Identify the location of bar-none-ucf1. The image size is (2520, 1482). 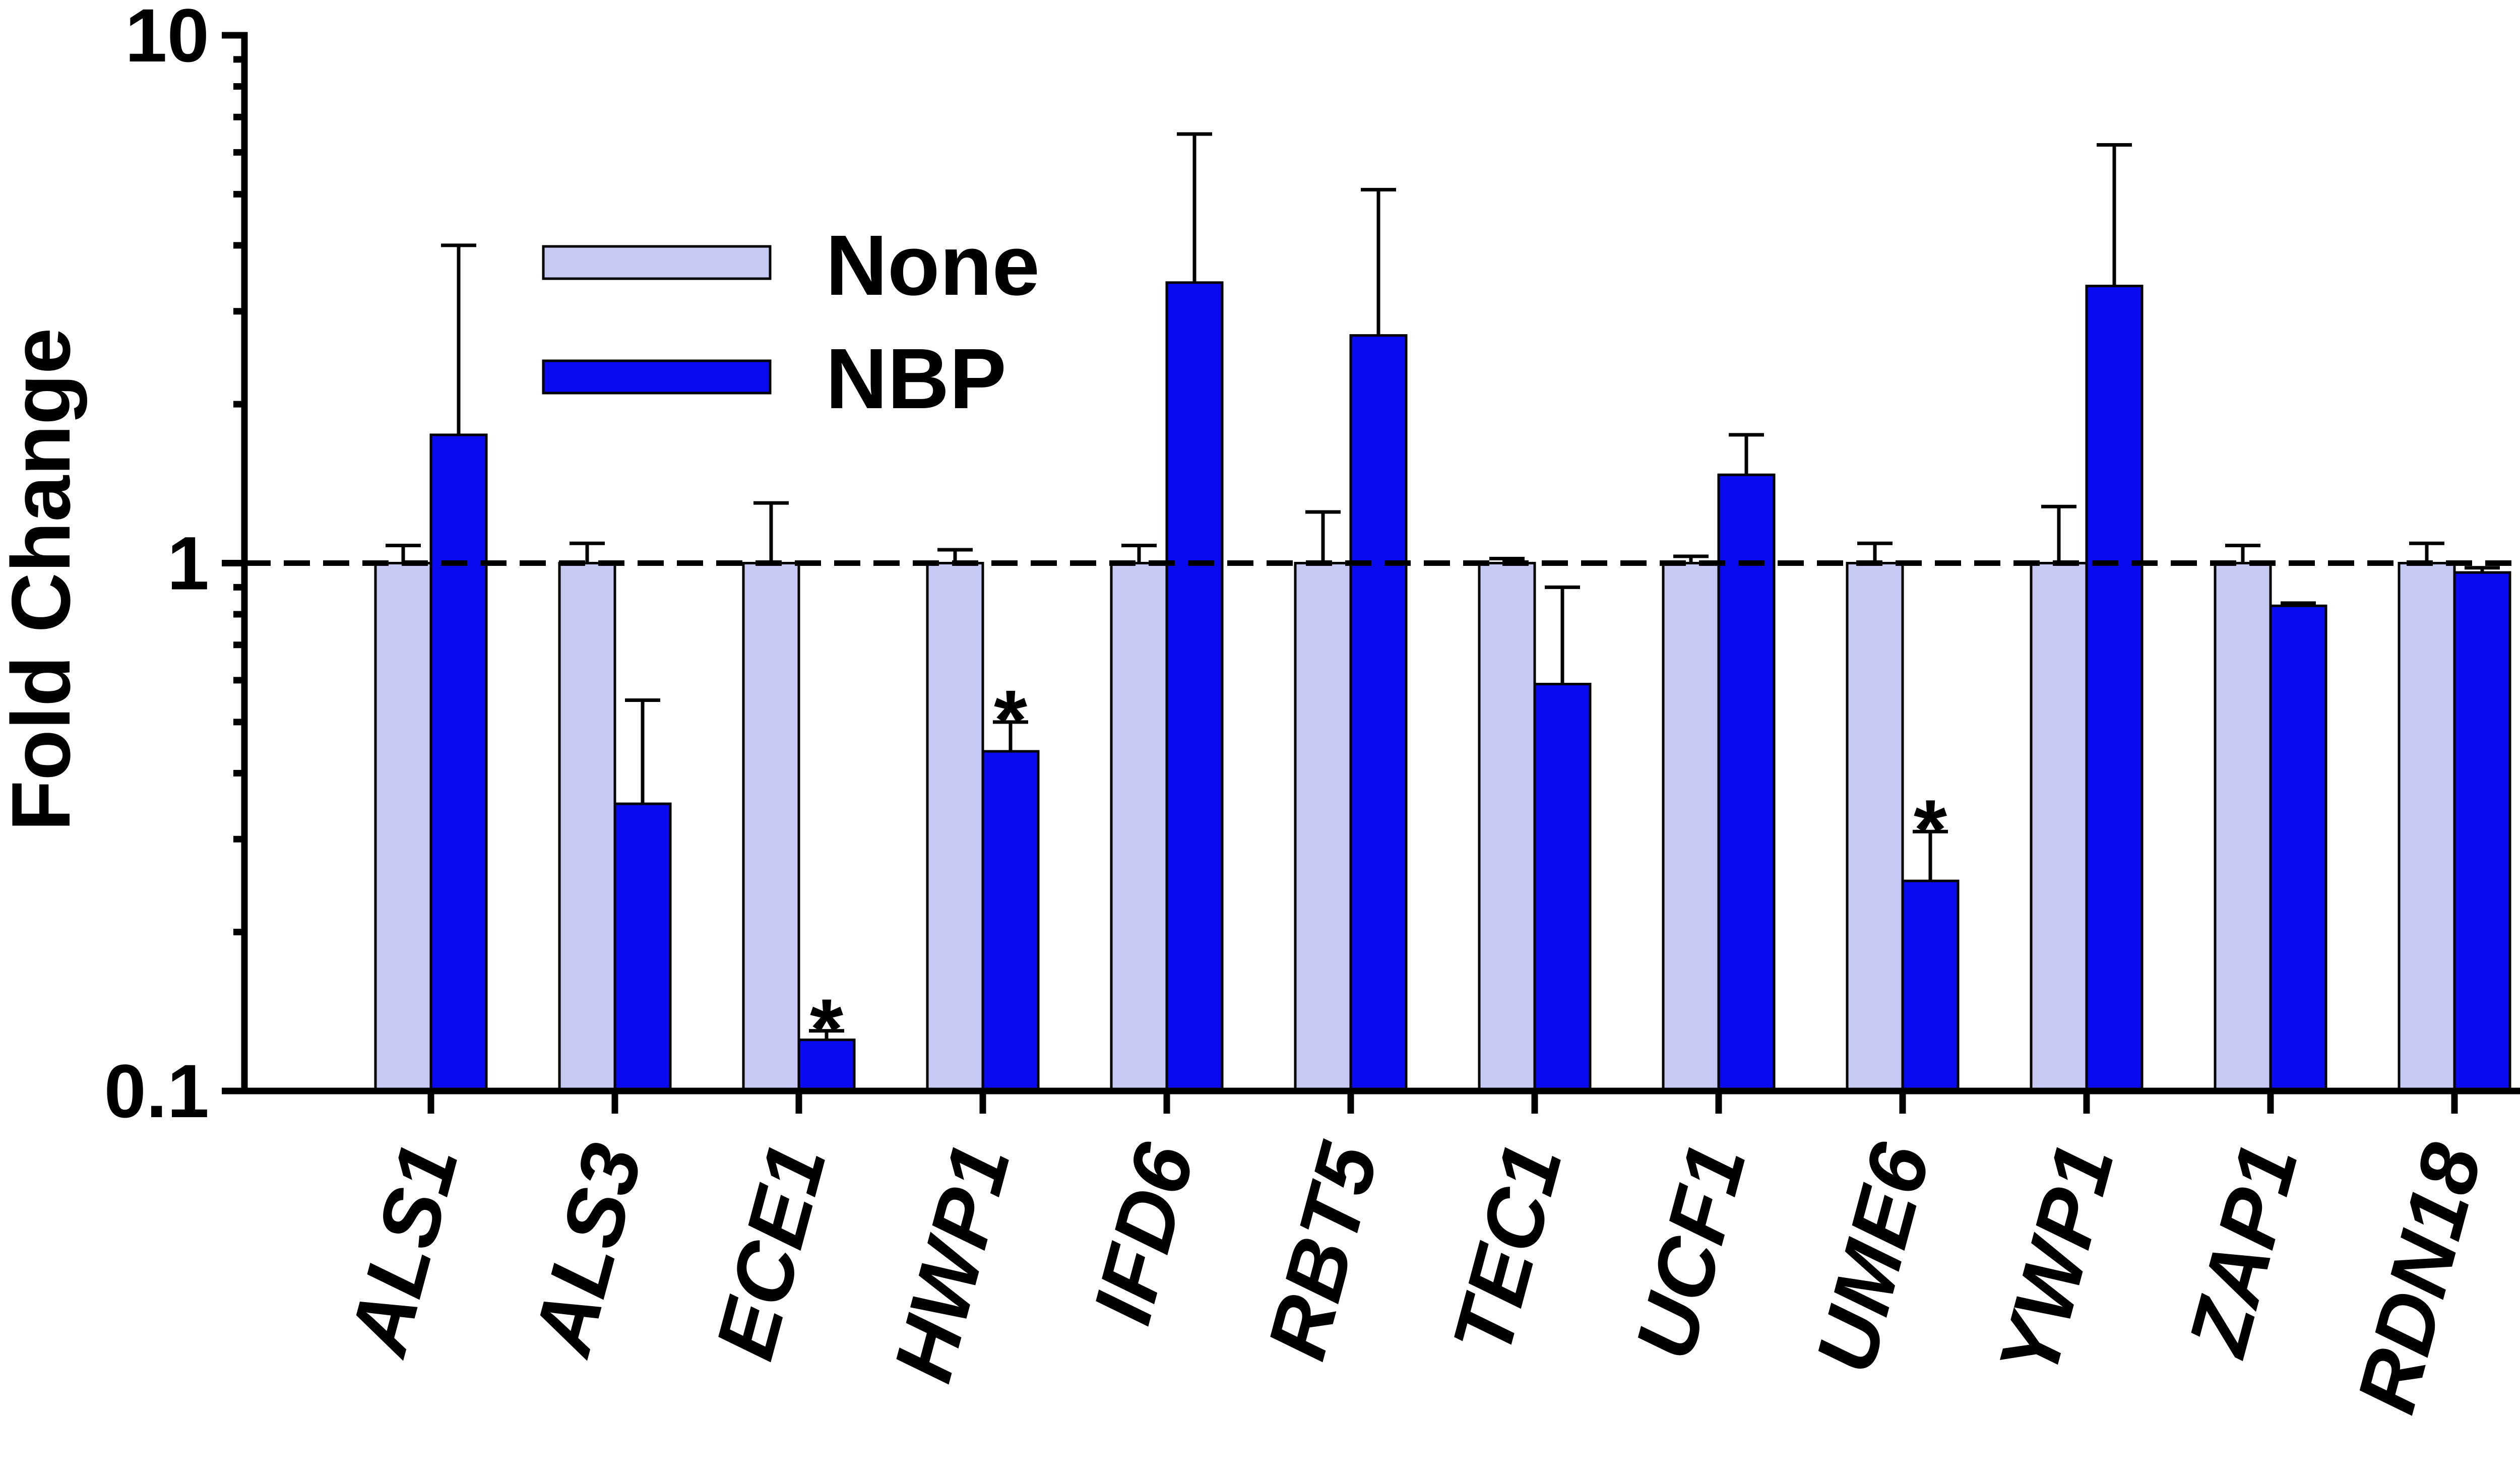
(1691, 827).